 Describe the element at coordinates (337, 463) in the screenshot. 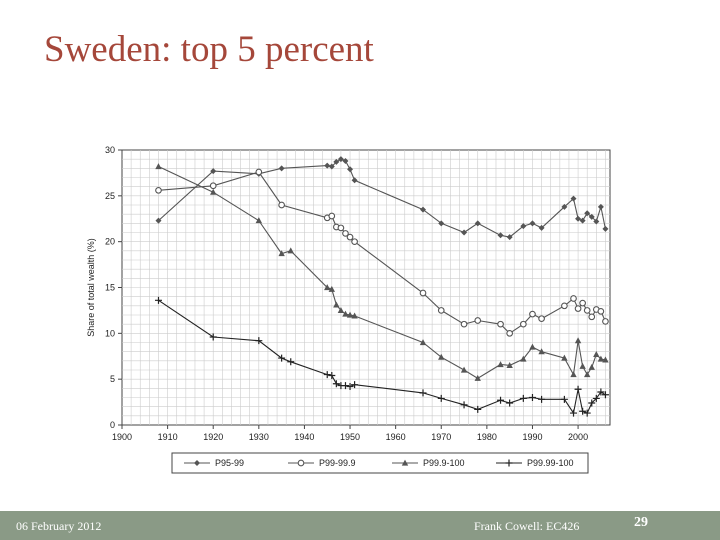

I see `legend-label-p99-99-9: P99-99.9` at that location.